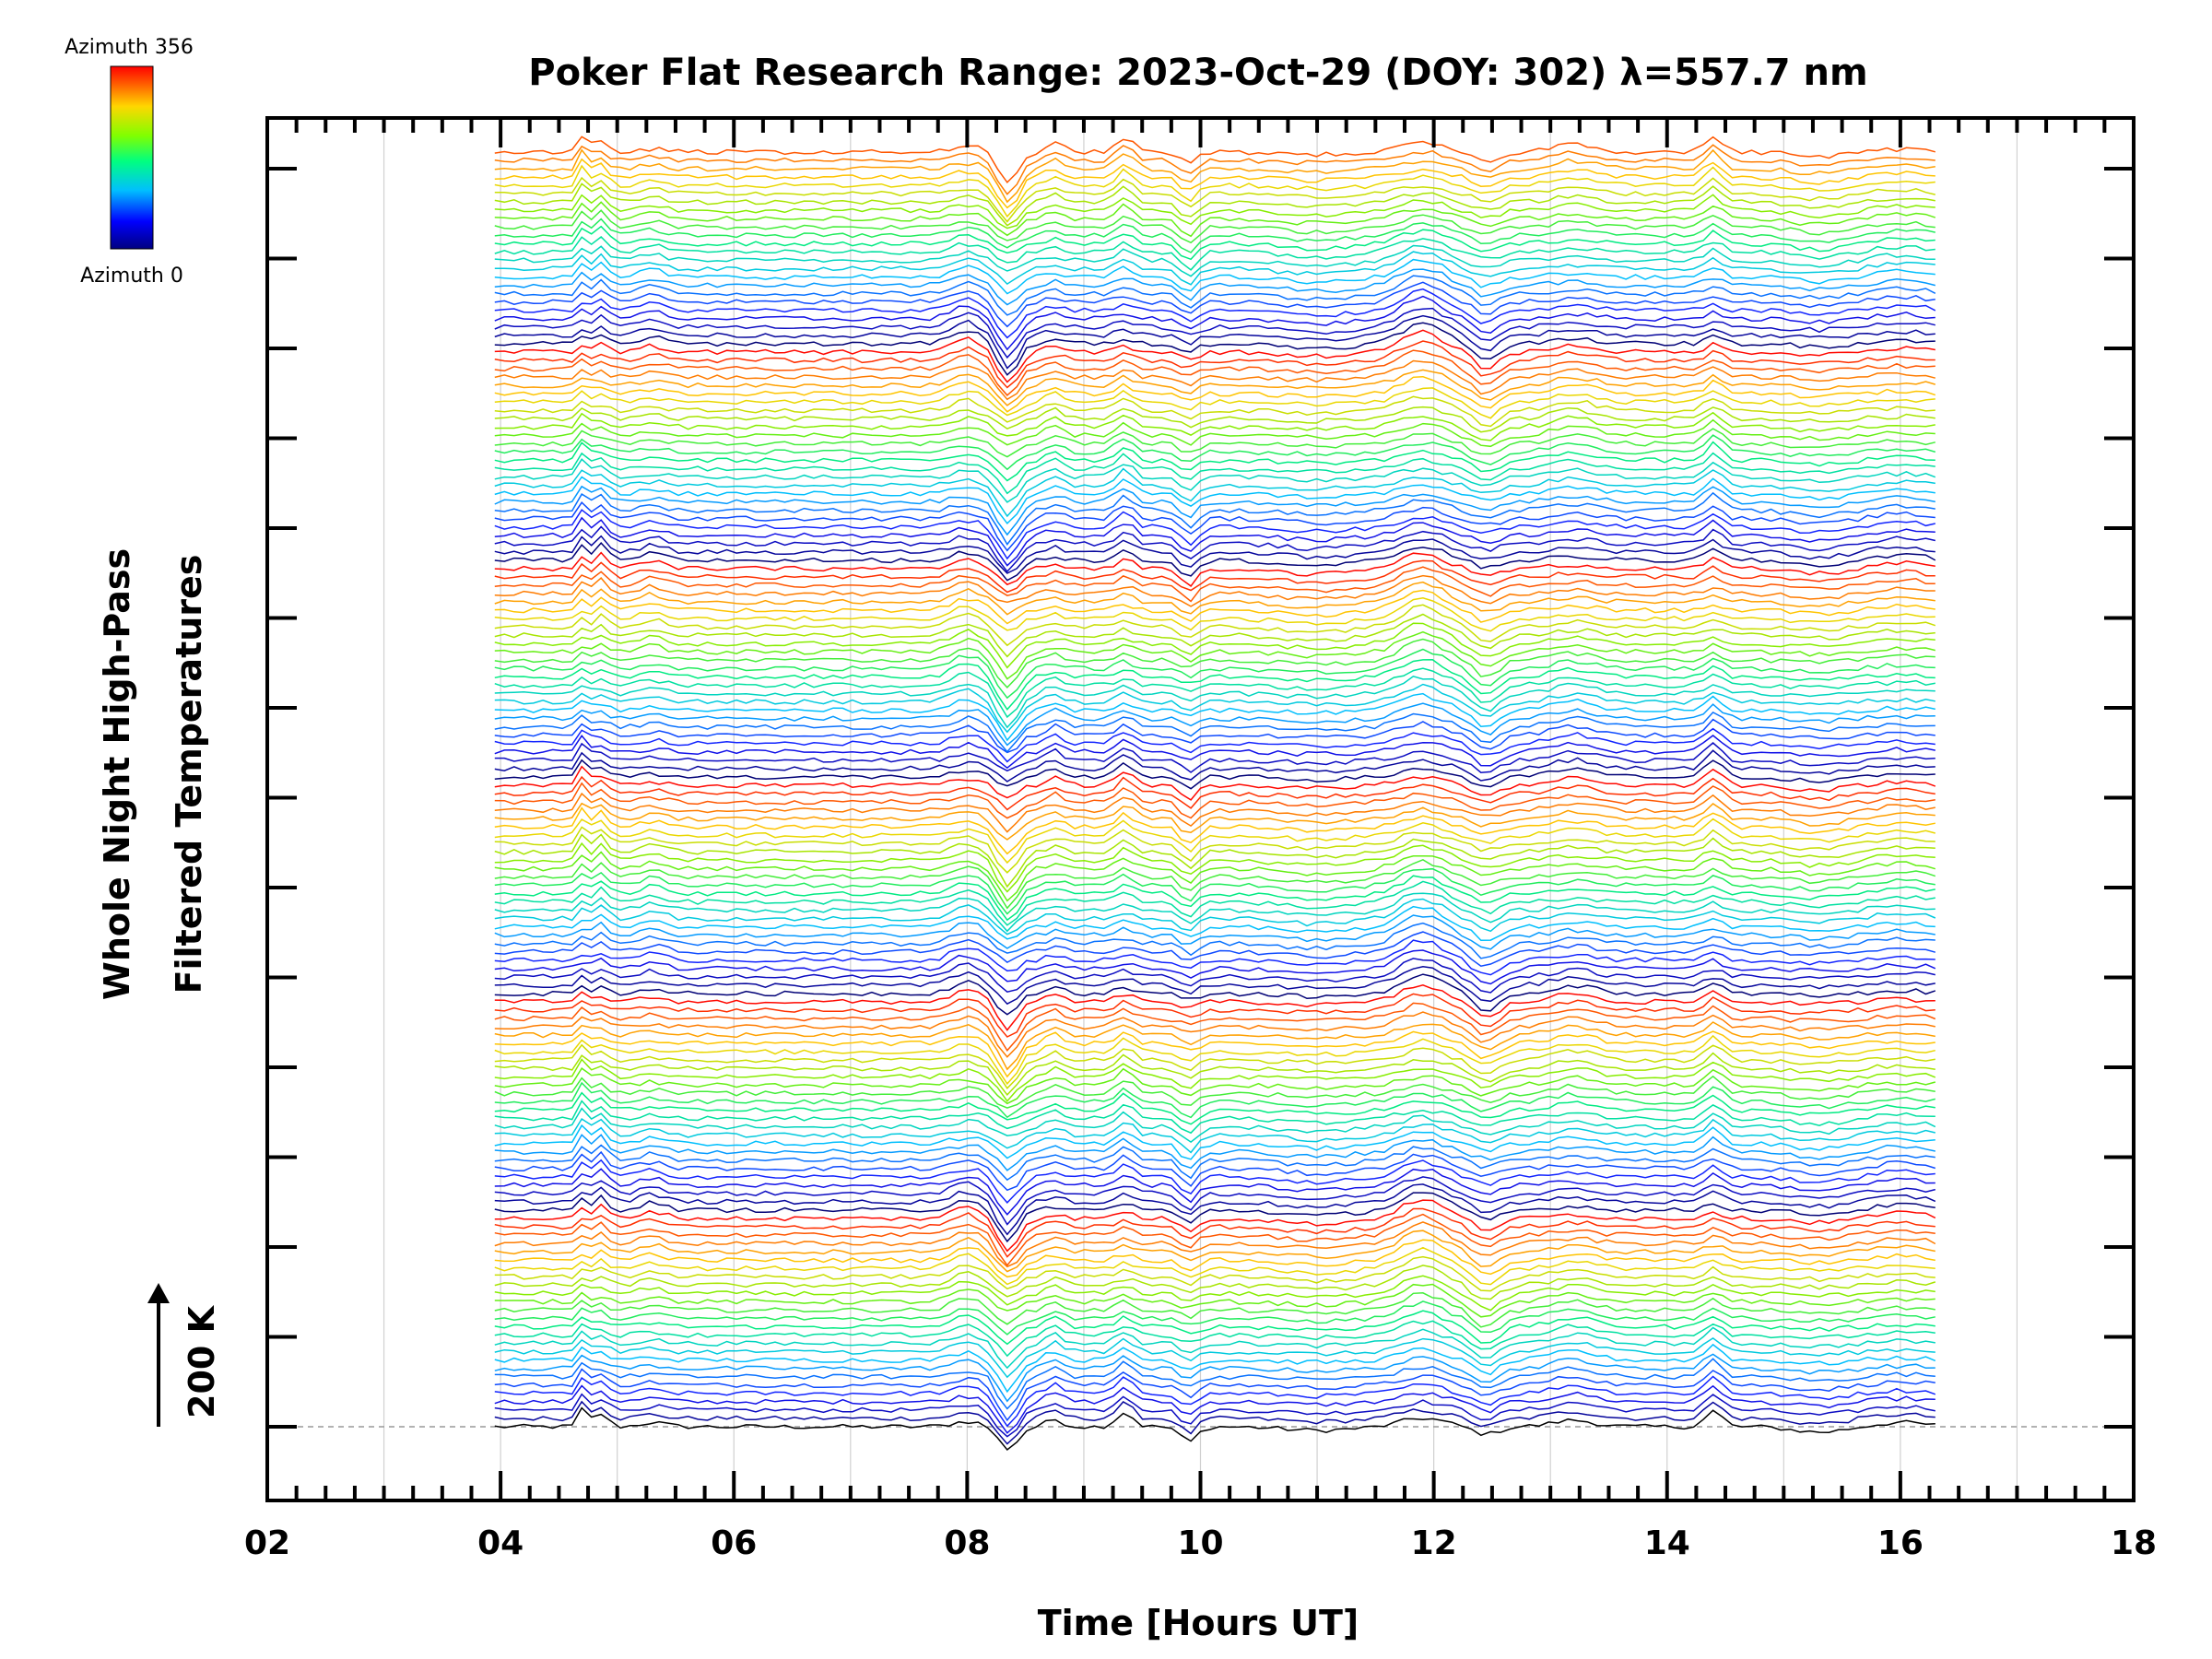 The height and width of the screenshot is (1659, 2212). I want to click on colorbar, so click(132, 157).